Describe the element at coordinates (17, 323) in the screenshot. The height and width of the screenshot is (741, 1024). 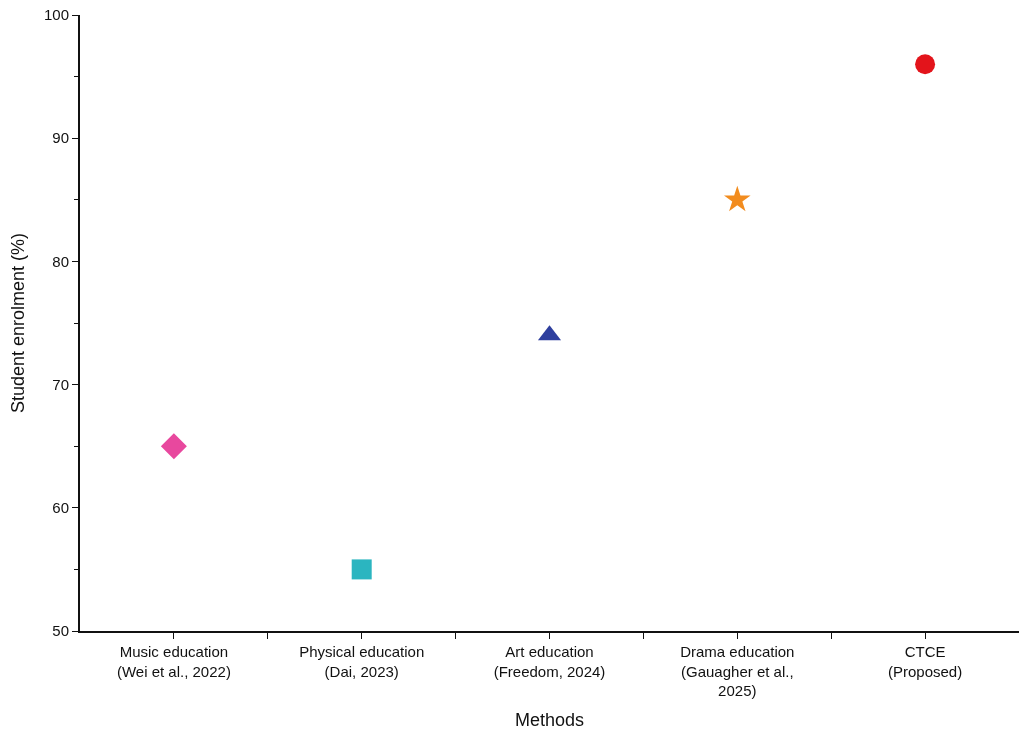
I see `y-axis-title: Student enrolment (%)` at that location.